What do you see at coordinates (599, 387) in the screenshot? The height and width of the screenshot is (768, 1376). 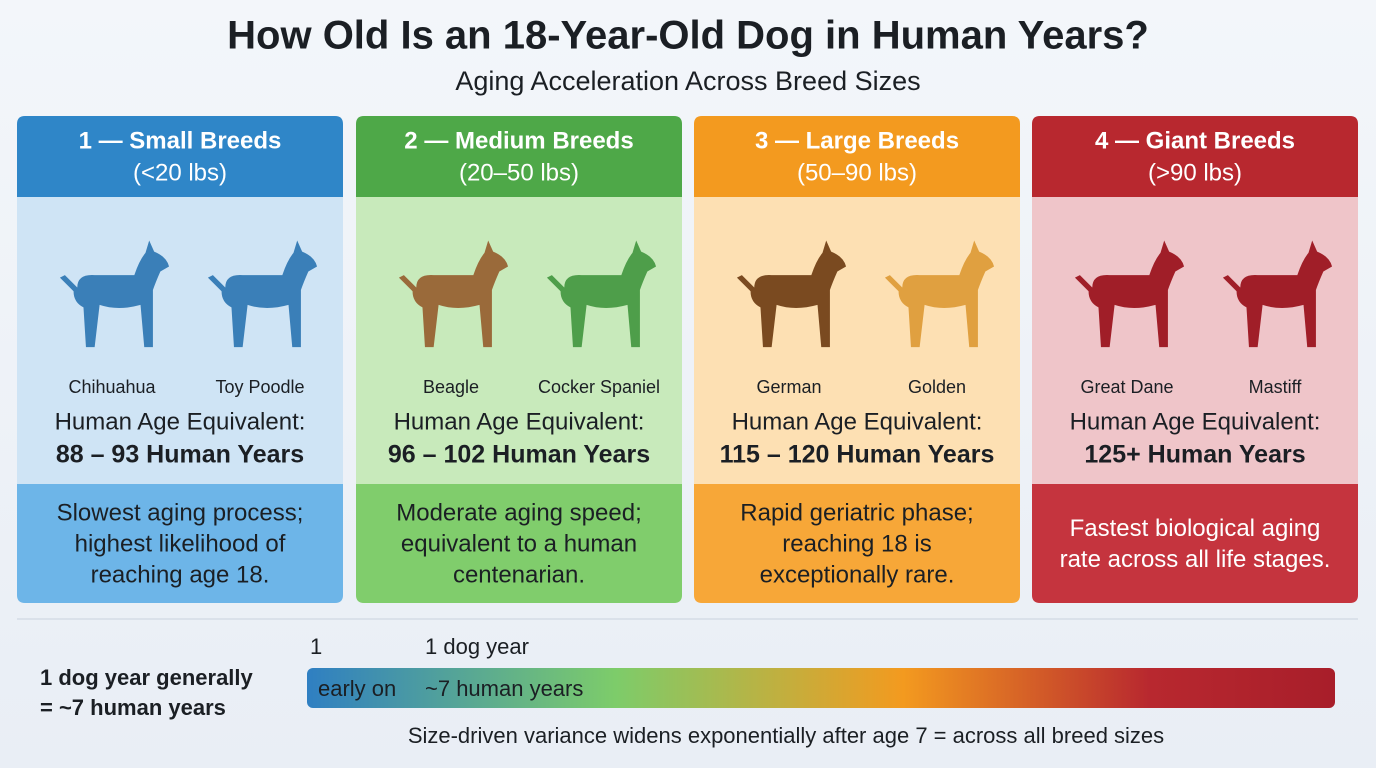 I see `breed-name: Cocker Spaniel` at bounding box center [599, 387].